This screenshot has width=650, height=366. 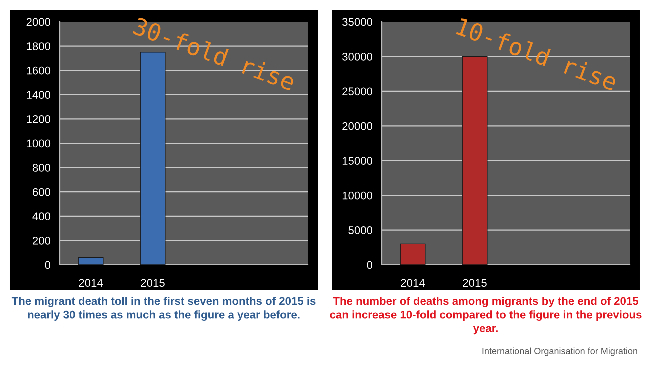 What do you see at coordinates (357, 92) in the screenshot?
I see `y-tick-label: 25000` at bounding box center [357, 92].